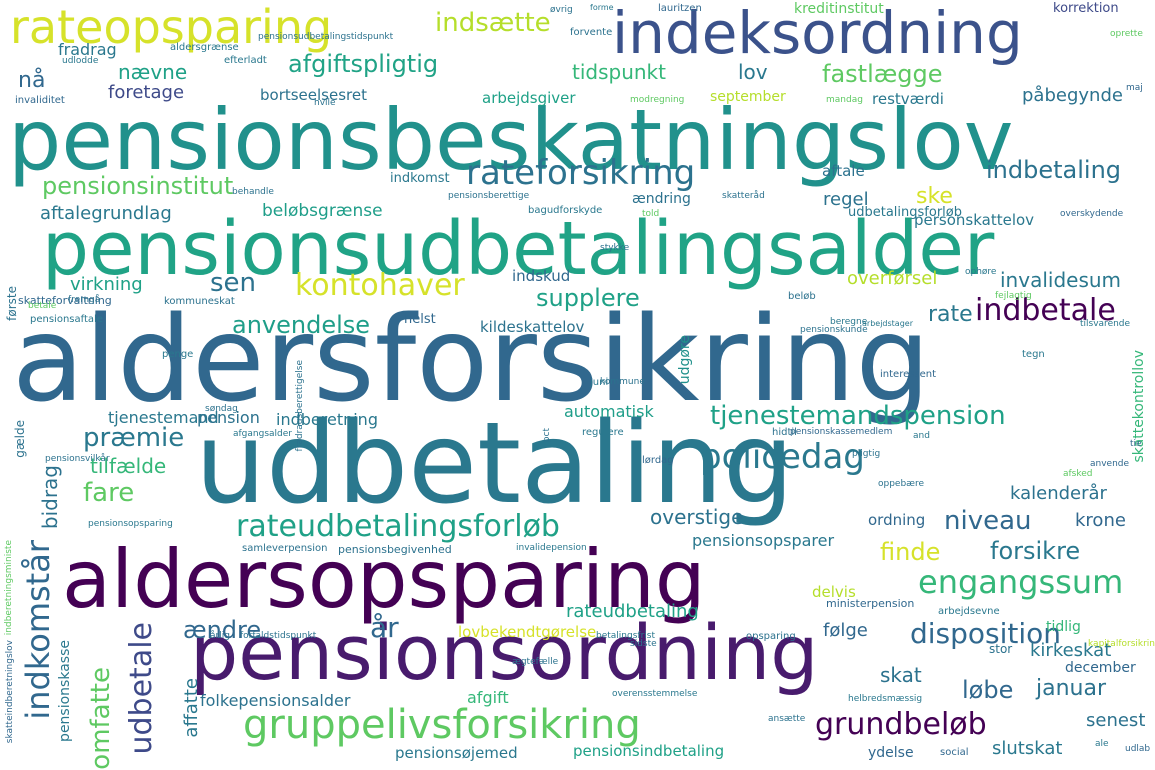 The image size is (1155, 770). What do you see at coordinates (763, 540) in the screenshot?
I see `word-pensionsopsparer: pensionsopsparer` at bounding box center [763, 540].